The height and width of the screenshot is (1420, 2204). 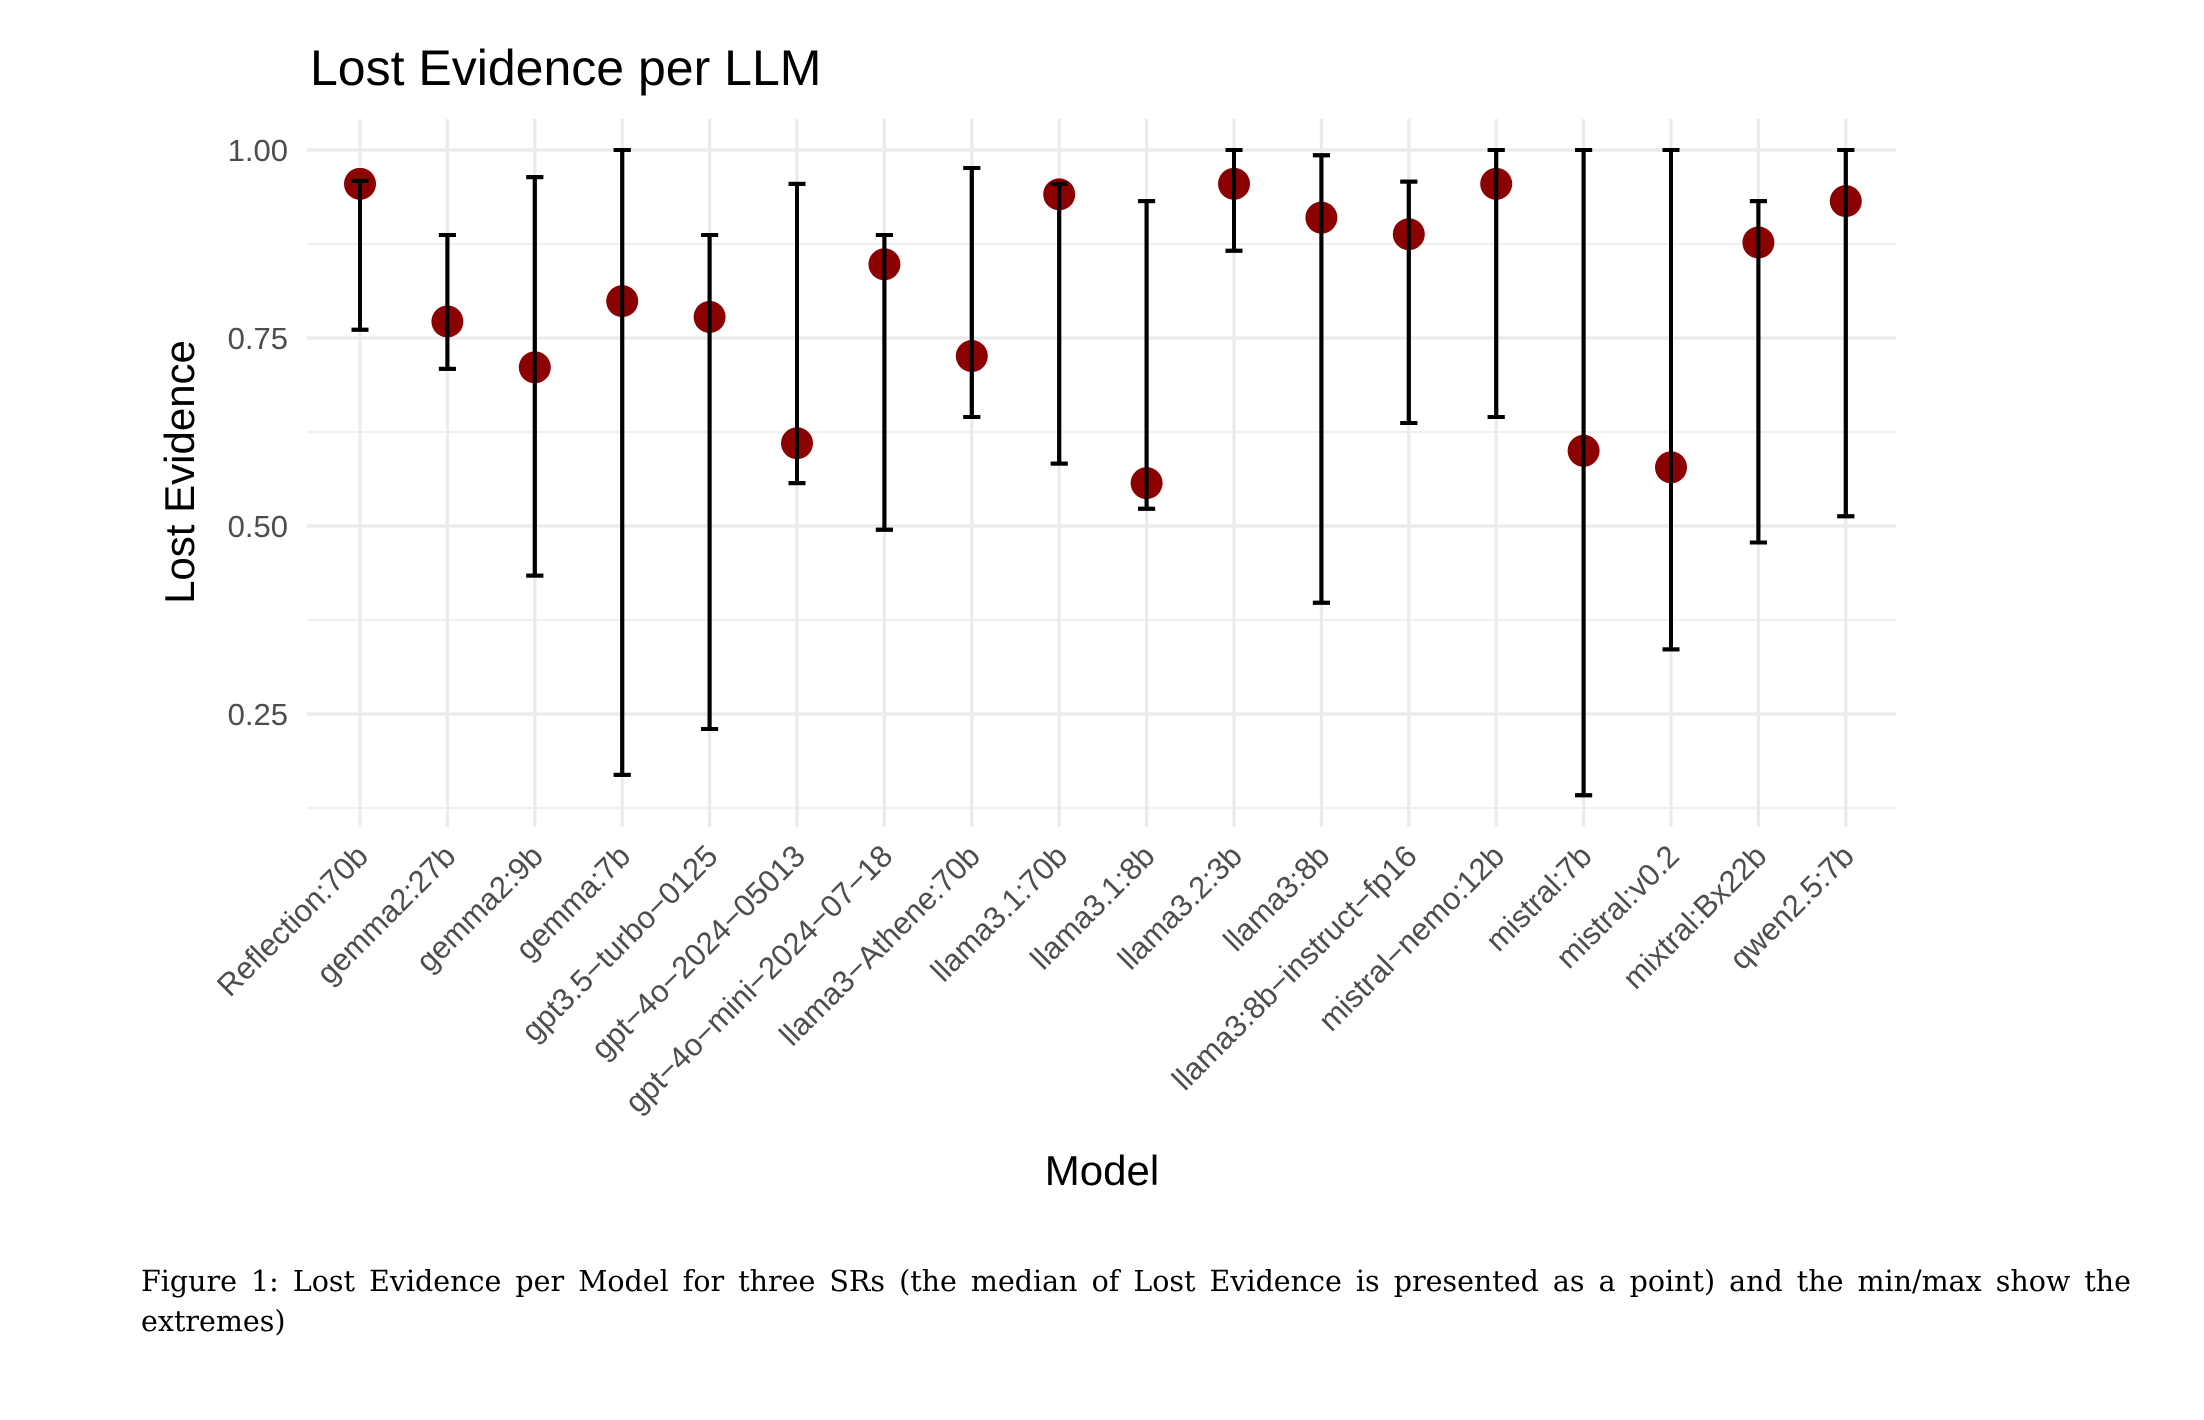 I want to click on y-tick-label: 1.00, so click(x=258, y=150).